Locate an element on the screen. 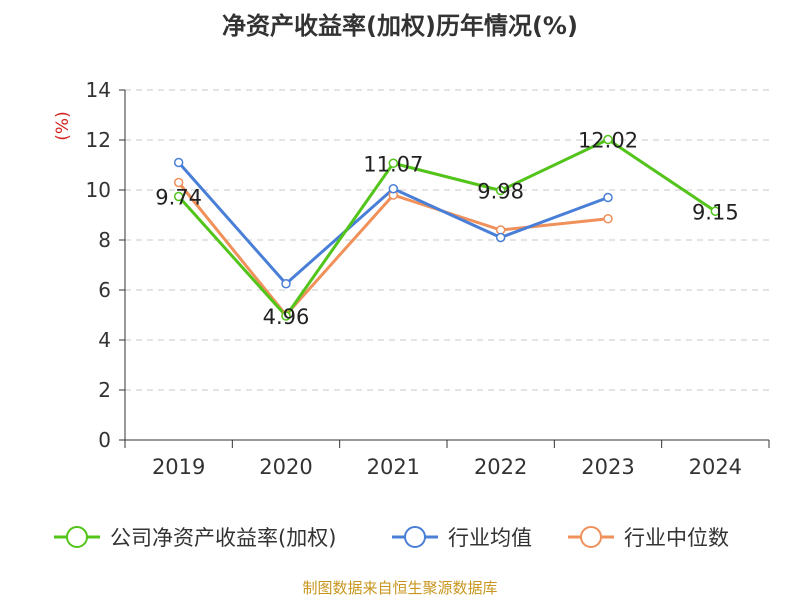 Image resolution: width=800 pixels, height=600 pixels. source-note: 制图数据来自恒生聚源数据库 is located at coordinates (400, 588).